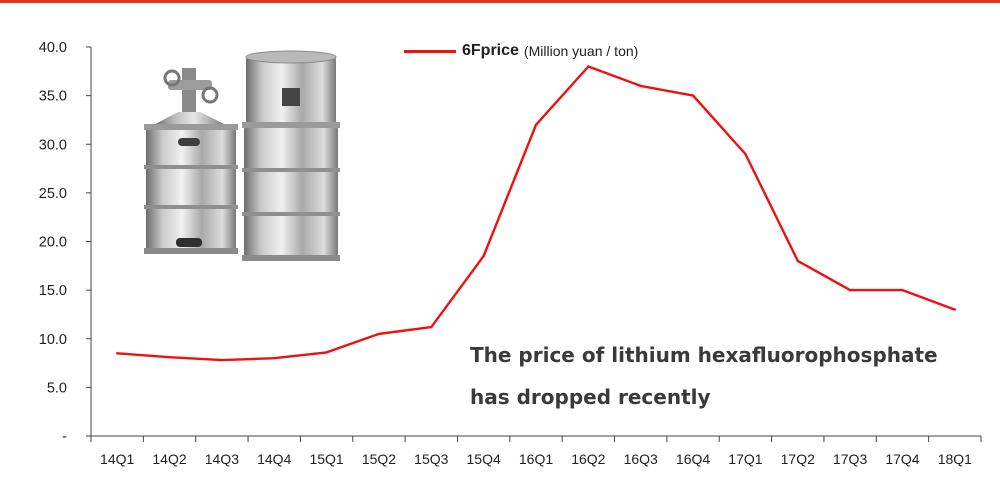 The width and height of the screenshot is (1000, 478). What do you see at coordinates (53, 194) in the screenshot?
I see `y-tick-label: 25.0` at bounding box center [53, 194].